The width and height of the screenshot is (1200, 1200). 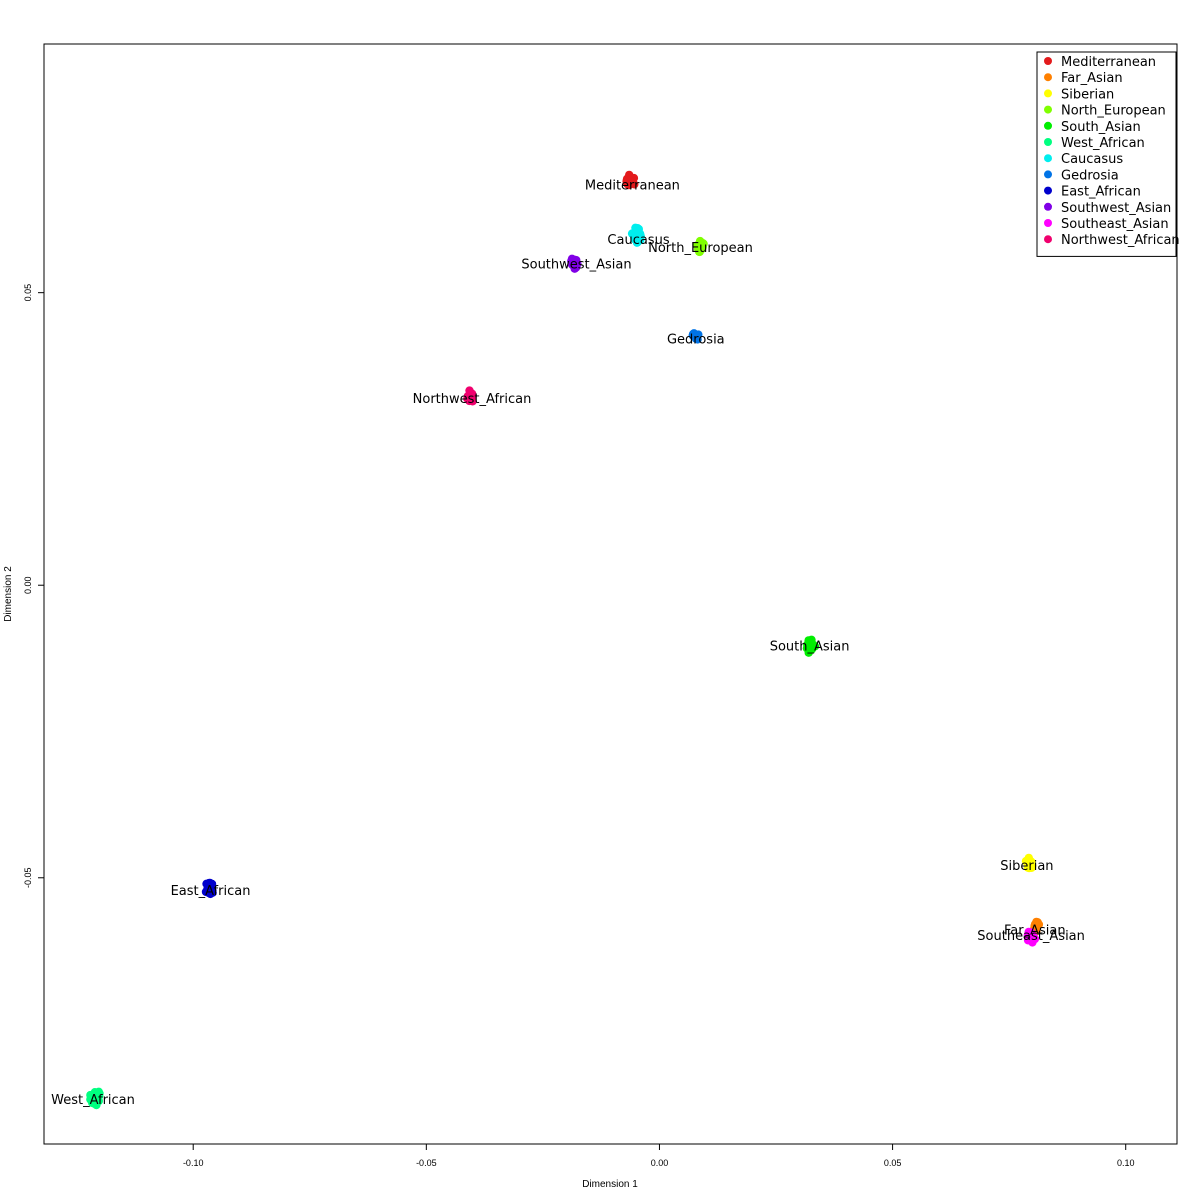 I want to click on series-southwest-asian, so click(x=574, y=263).